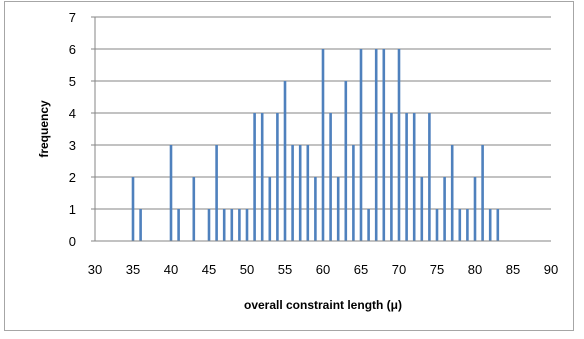  What do you see at coordinates (72, 49) in the screenshot?
I see `y-tick-label: 6` at bounding box center [72, 49].